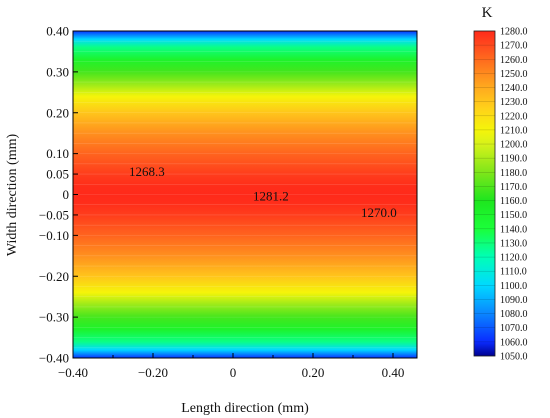  I want to click on y-tick-label: −0.30, so click(54, 317).